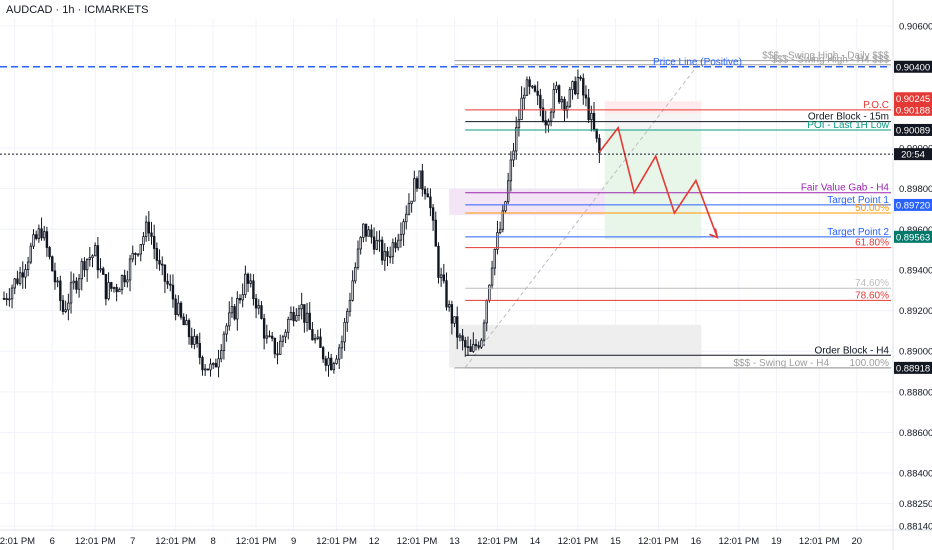  Describe the element at coordinates (915, 189) in the screenshot. I see `y-tick-label: 0.89800` at that location.